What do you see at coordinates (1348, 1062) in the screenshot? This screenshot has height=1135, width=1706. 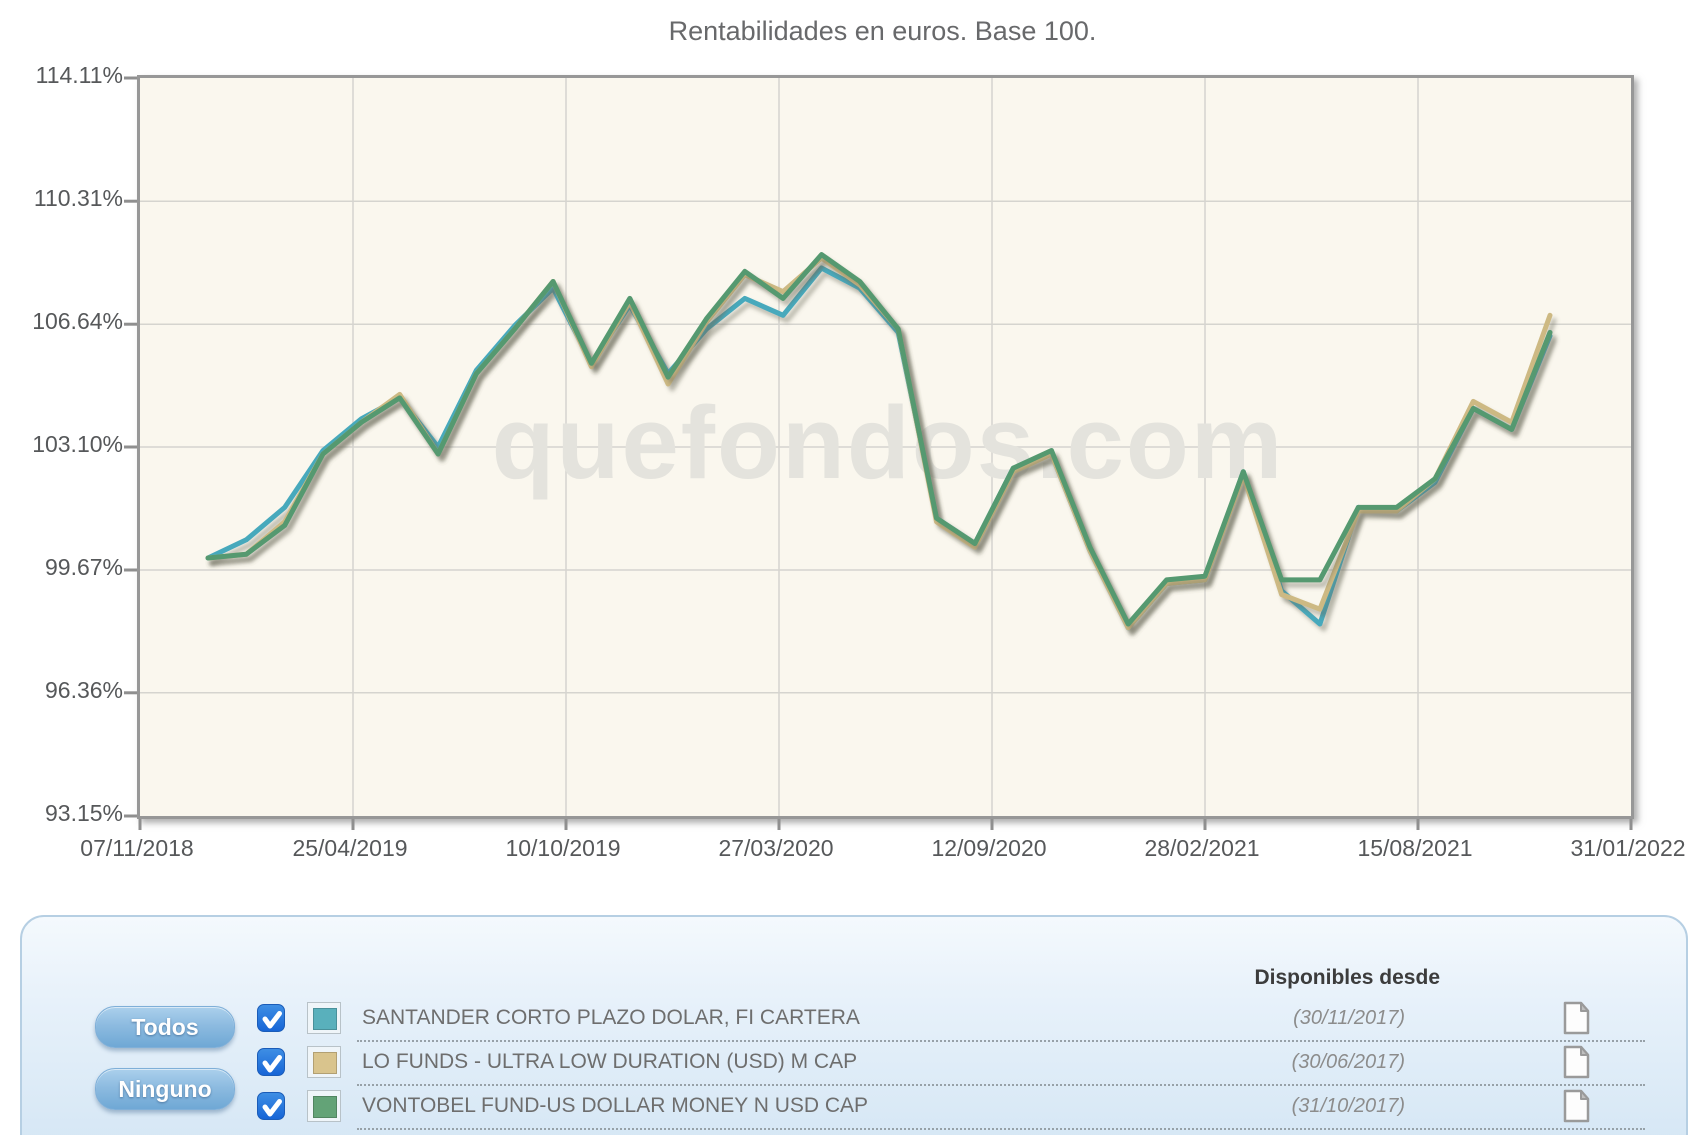 I see `fund-available-date: (30/06/2017)` at bounding box center [1348, 1062].